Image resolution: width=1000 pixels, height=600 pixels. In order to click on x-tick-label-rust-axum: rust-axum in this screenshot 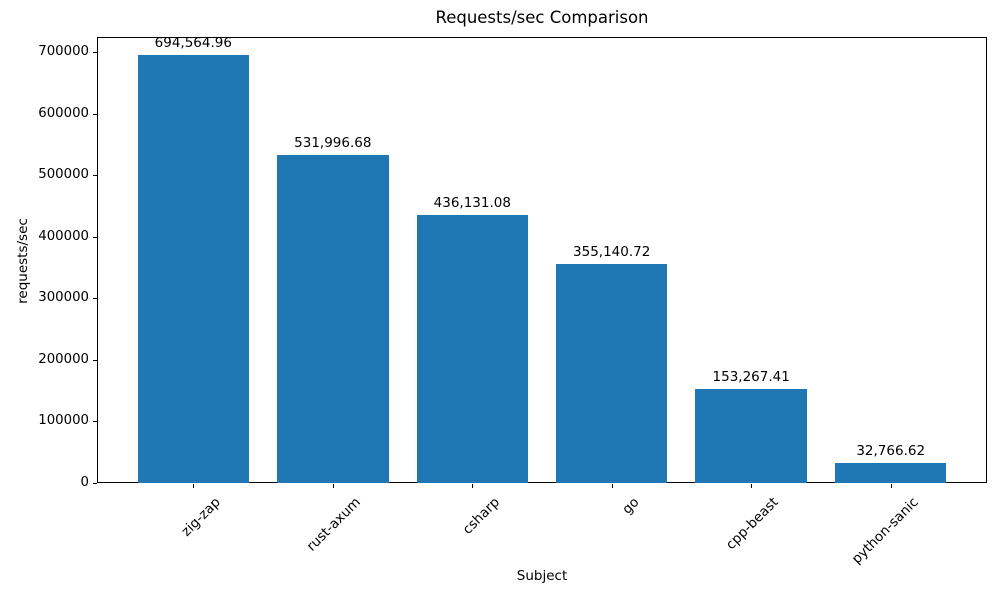, I will do `click(333, 524)`.